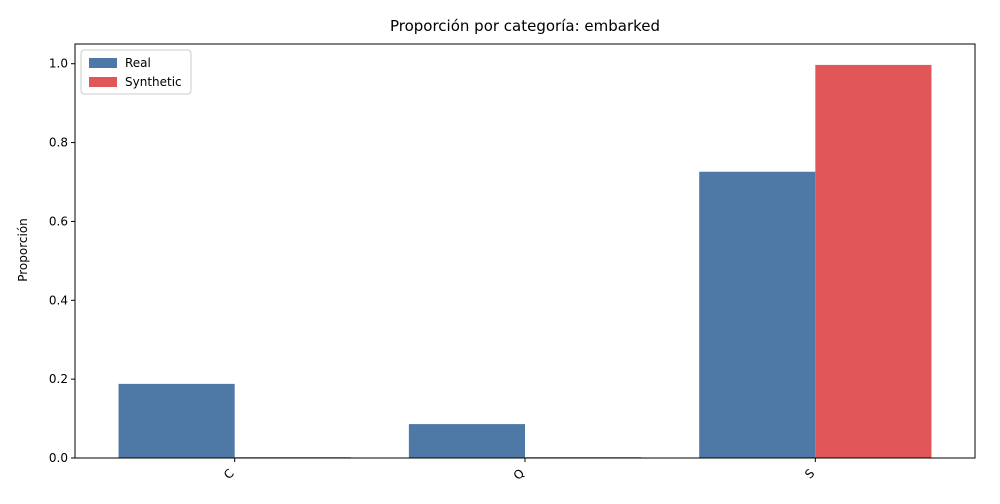  I want to click on y-tick-label: 0.2, so click(58, 379).